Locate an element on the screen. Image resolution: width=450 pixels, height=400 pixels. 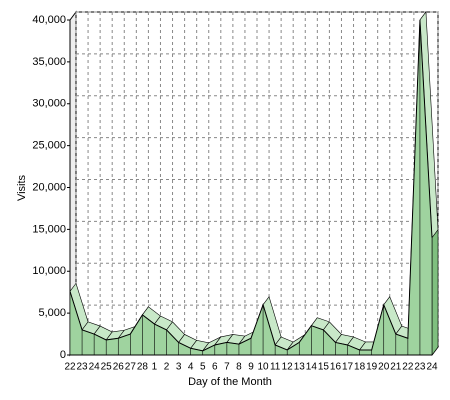
x-tick-label: 16 is located at coordinates (336, 367).